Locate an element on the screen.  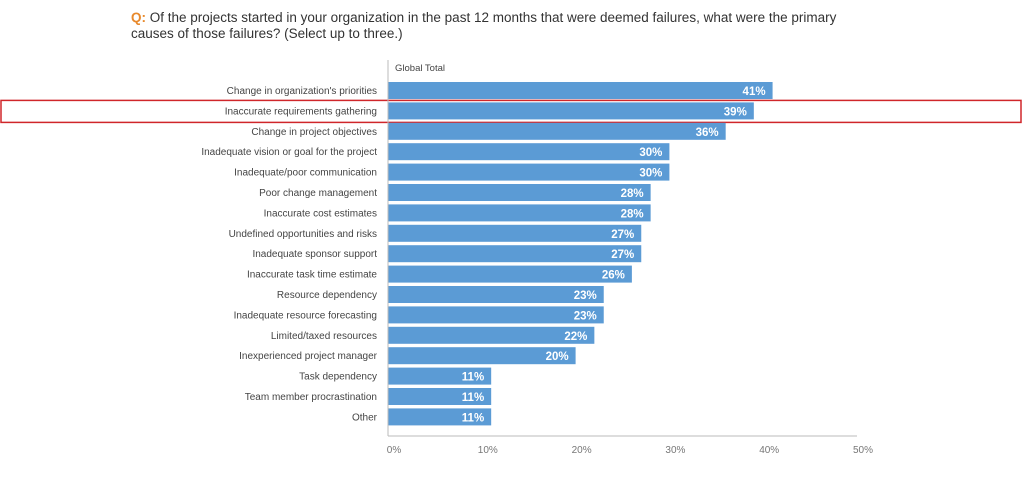
category-label: Inaccurate requirements gathering is located at coordinates (301, 111).